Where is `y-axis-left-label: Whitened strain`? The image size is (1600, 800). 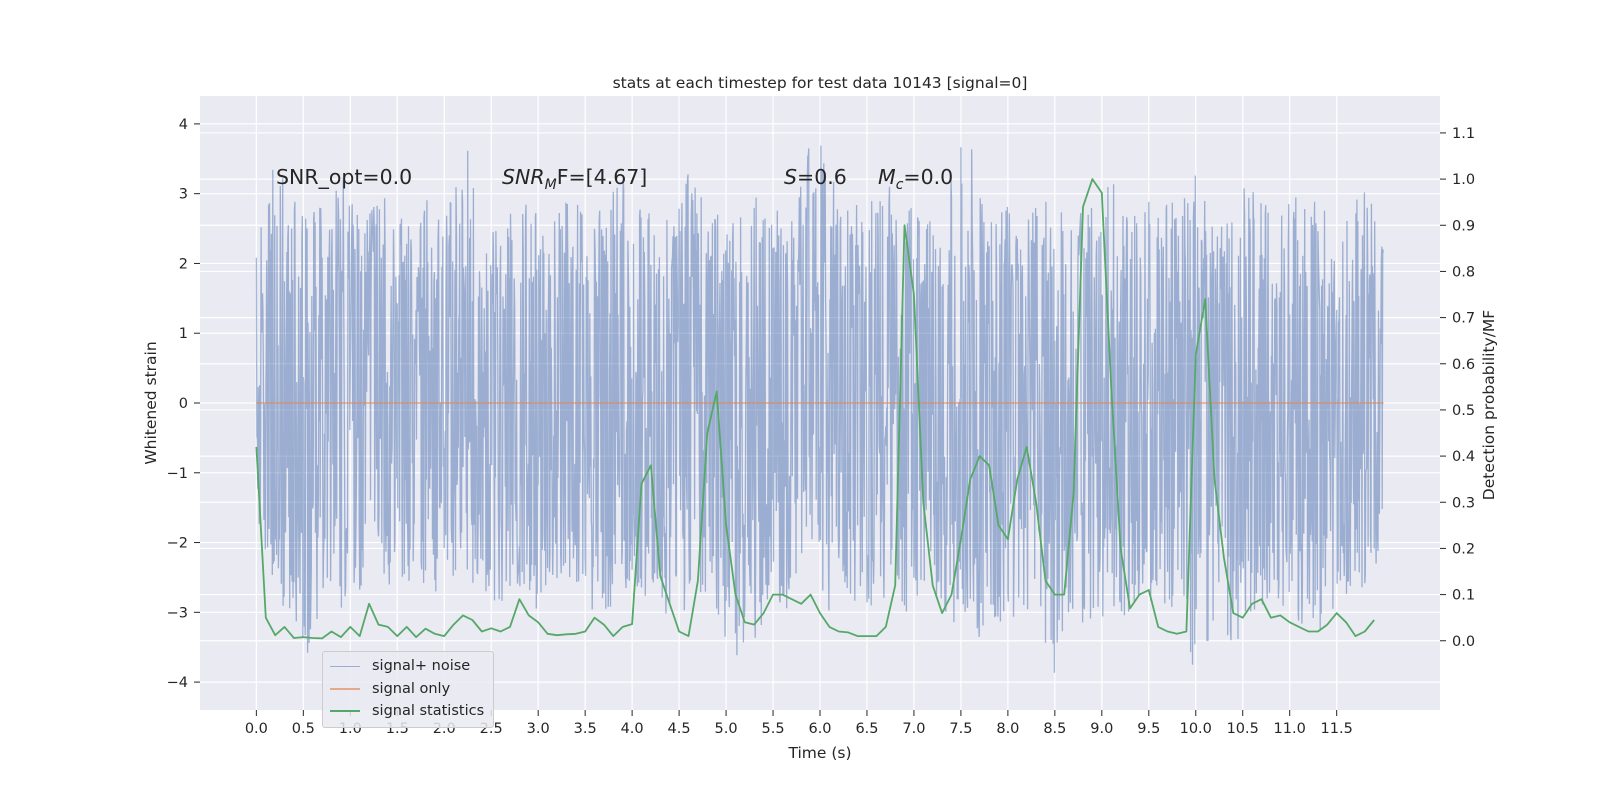
y-axis-left-label: Whitened strain is located at coordinates (151, 402).